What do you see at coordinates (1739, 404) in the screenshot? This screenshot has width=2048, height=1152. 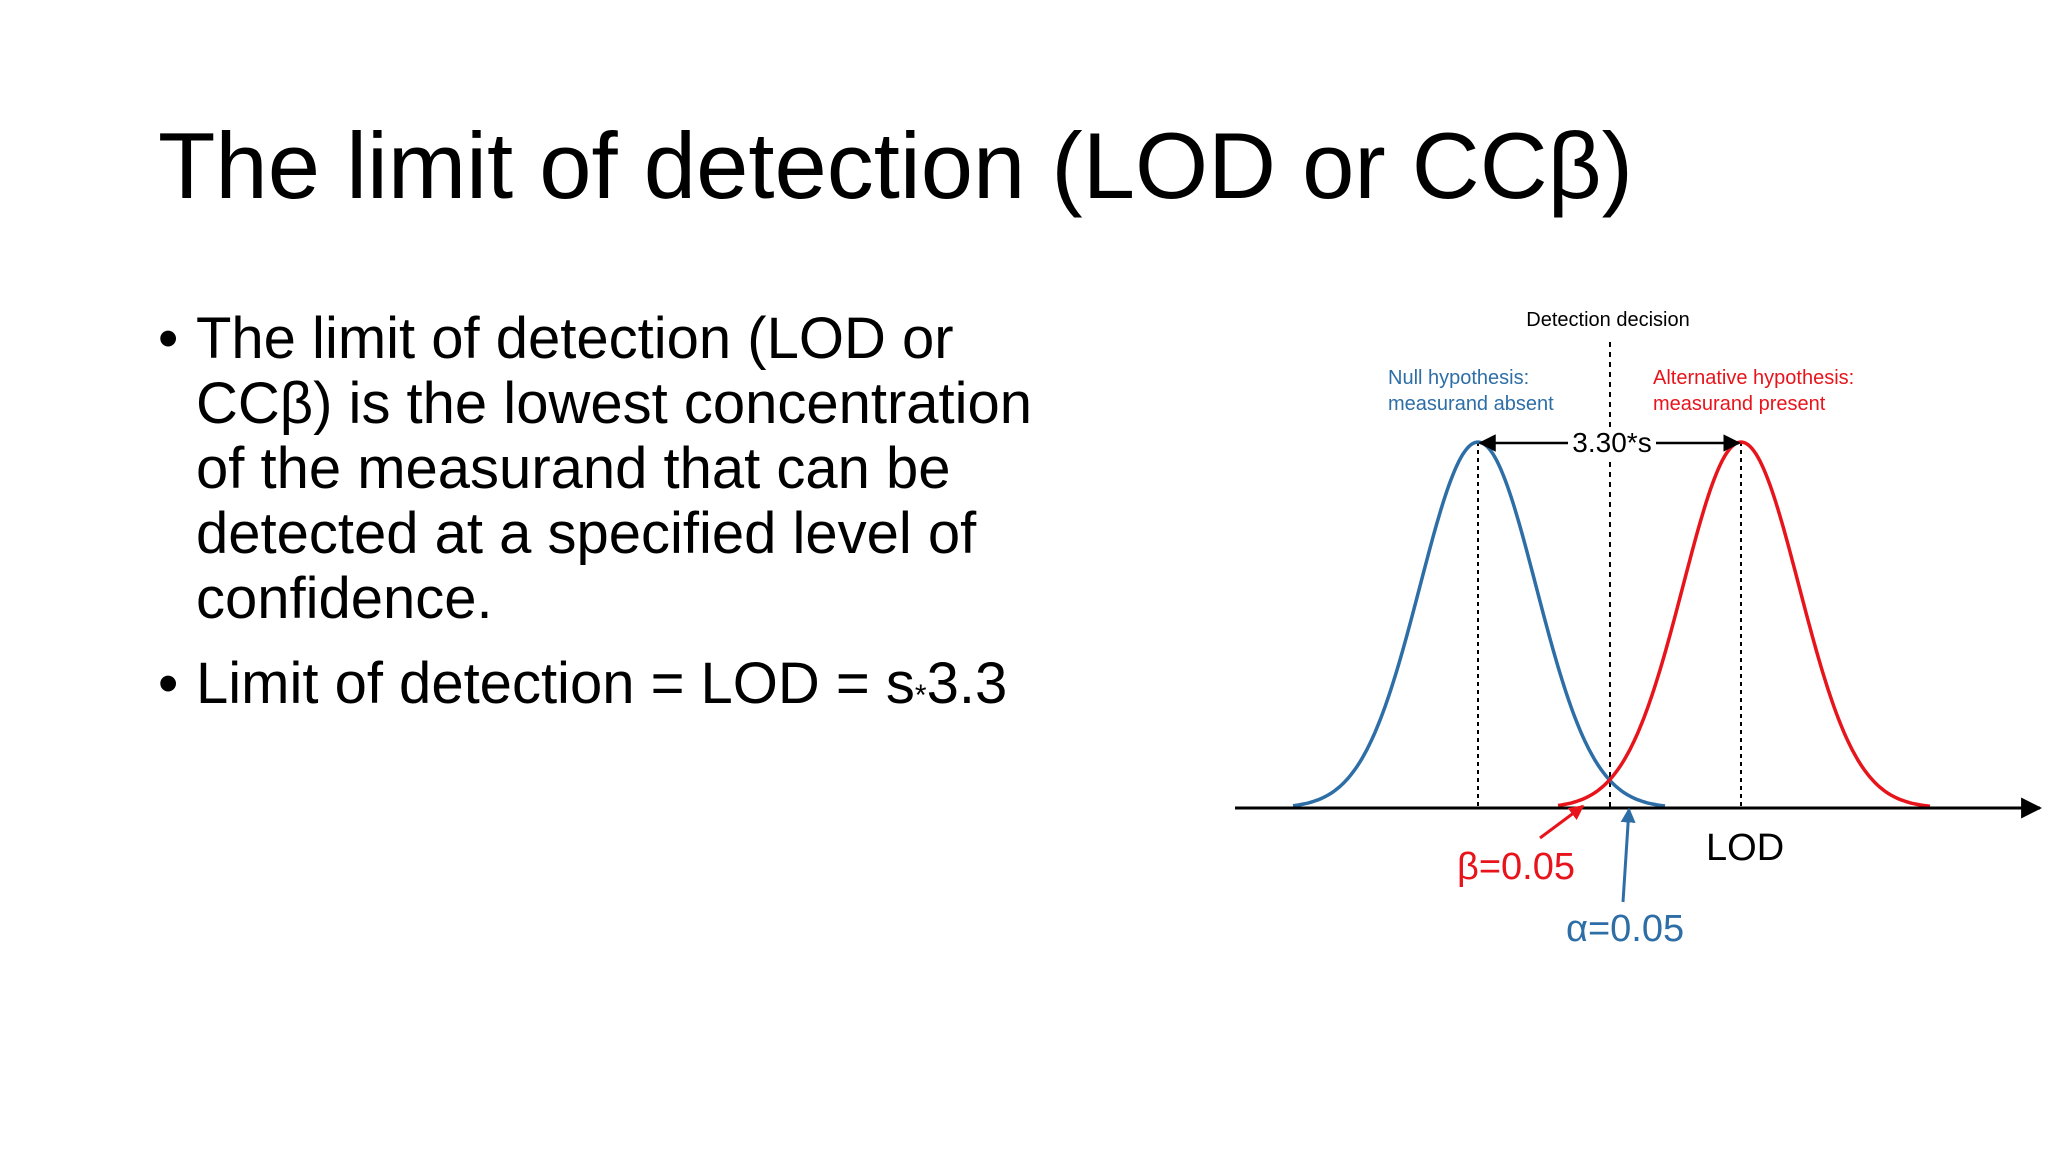 I see `alt-hypothesis-line2: measurand present` at bounding box center [1739, 404].